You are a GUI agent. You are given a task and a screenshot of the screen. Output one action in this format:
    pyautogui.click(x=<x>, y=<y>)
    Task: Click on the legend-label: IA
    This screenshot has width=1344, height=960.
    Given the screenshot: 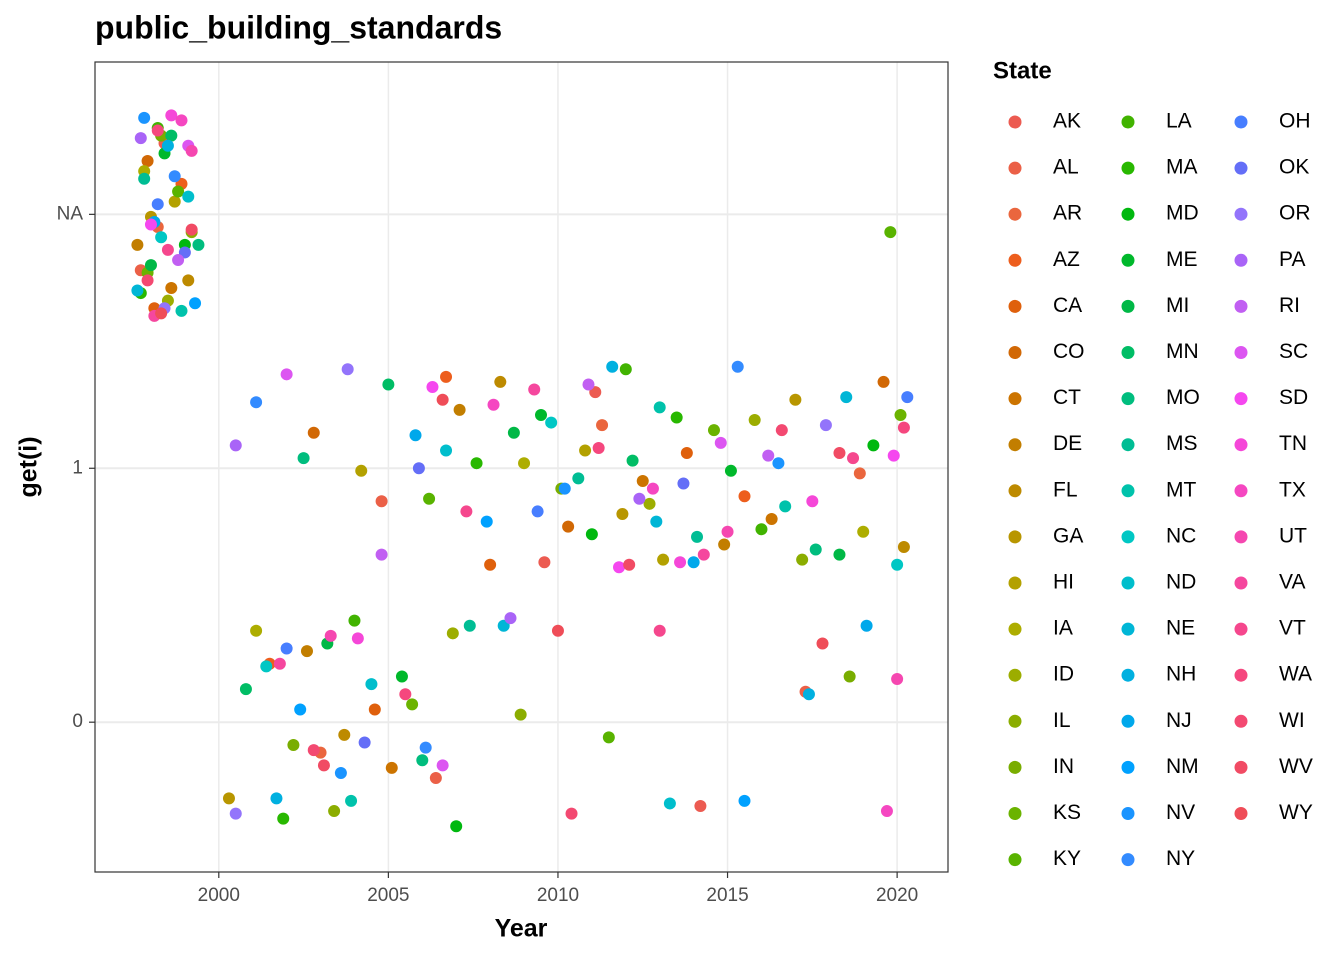 What is the action you would take?
    pyautogui.click(x=1063, y=628)
    